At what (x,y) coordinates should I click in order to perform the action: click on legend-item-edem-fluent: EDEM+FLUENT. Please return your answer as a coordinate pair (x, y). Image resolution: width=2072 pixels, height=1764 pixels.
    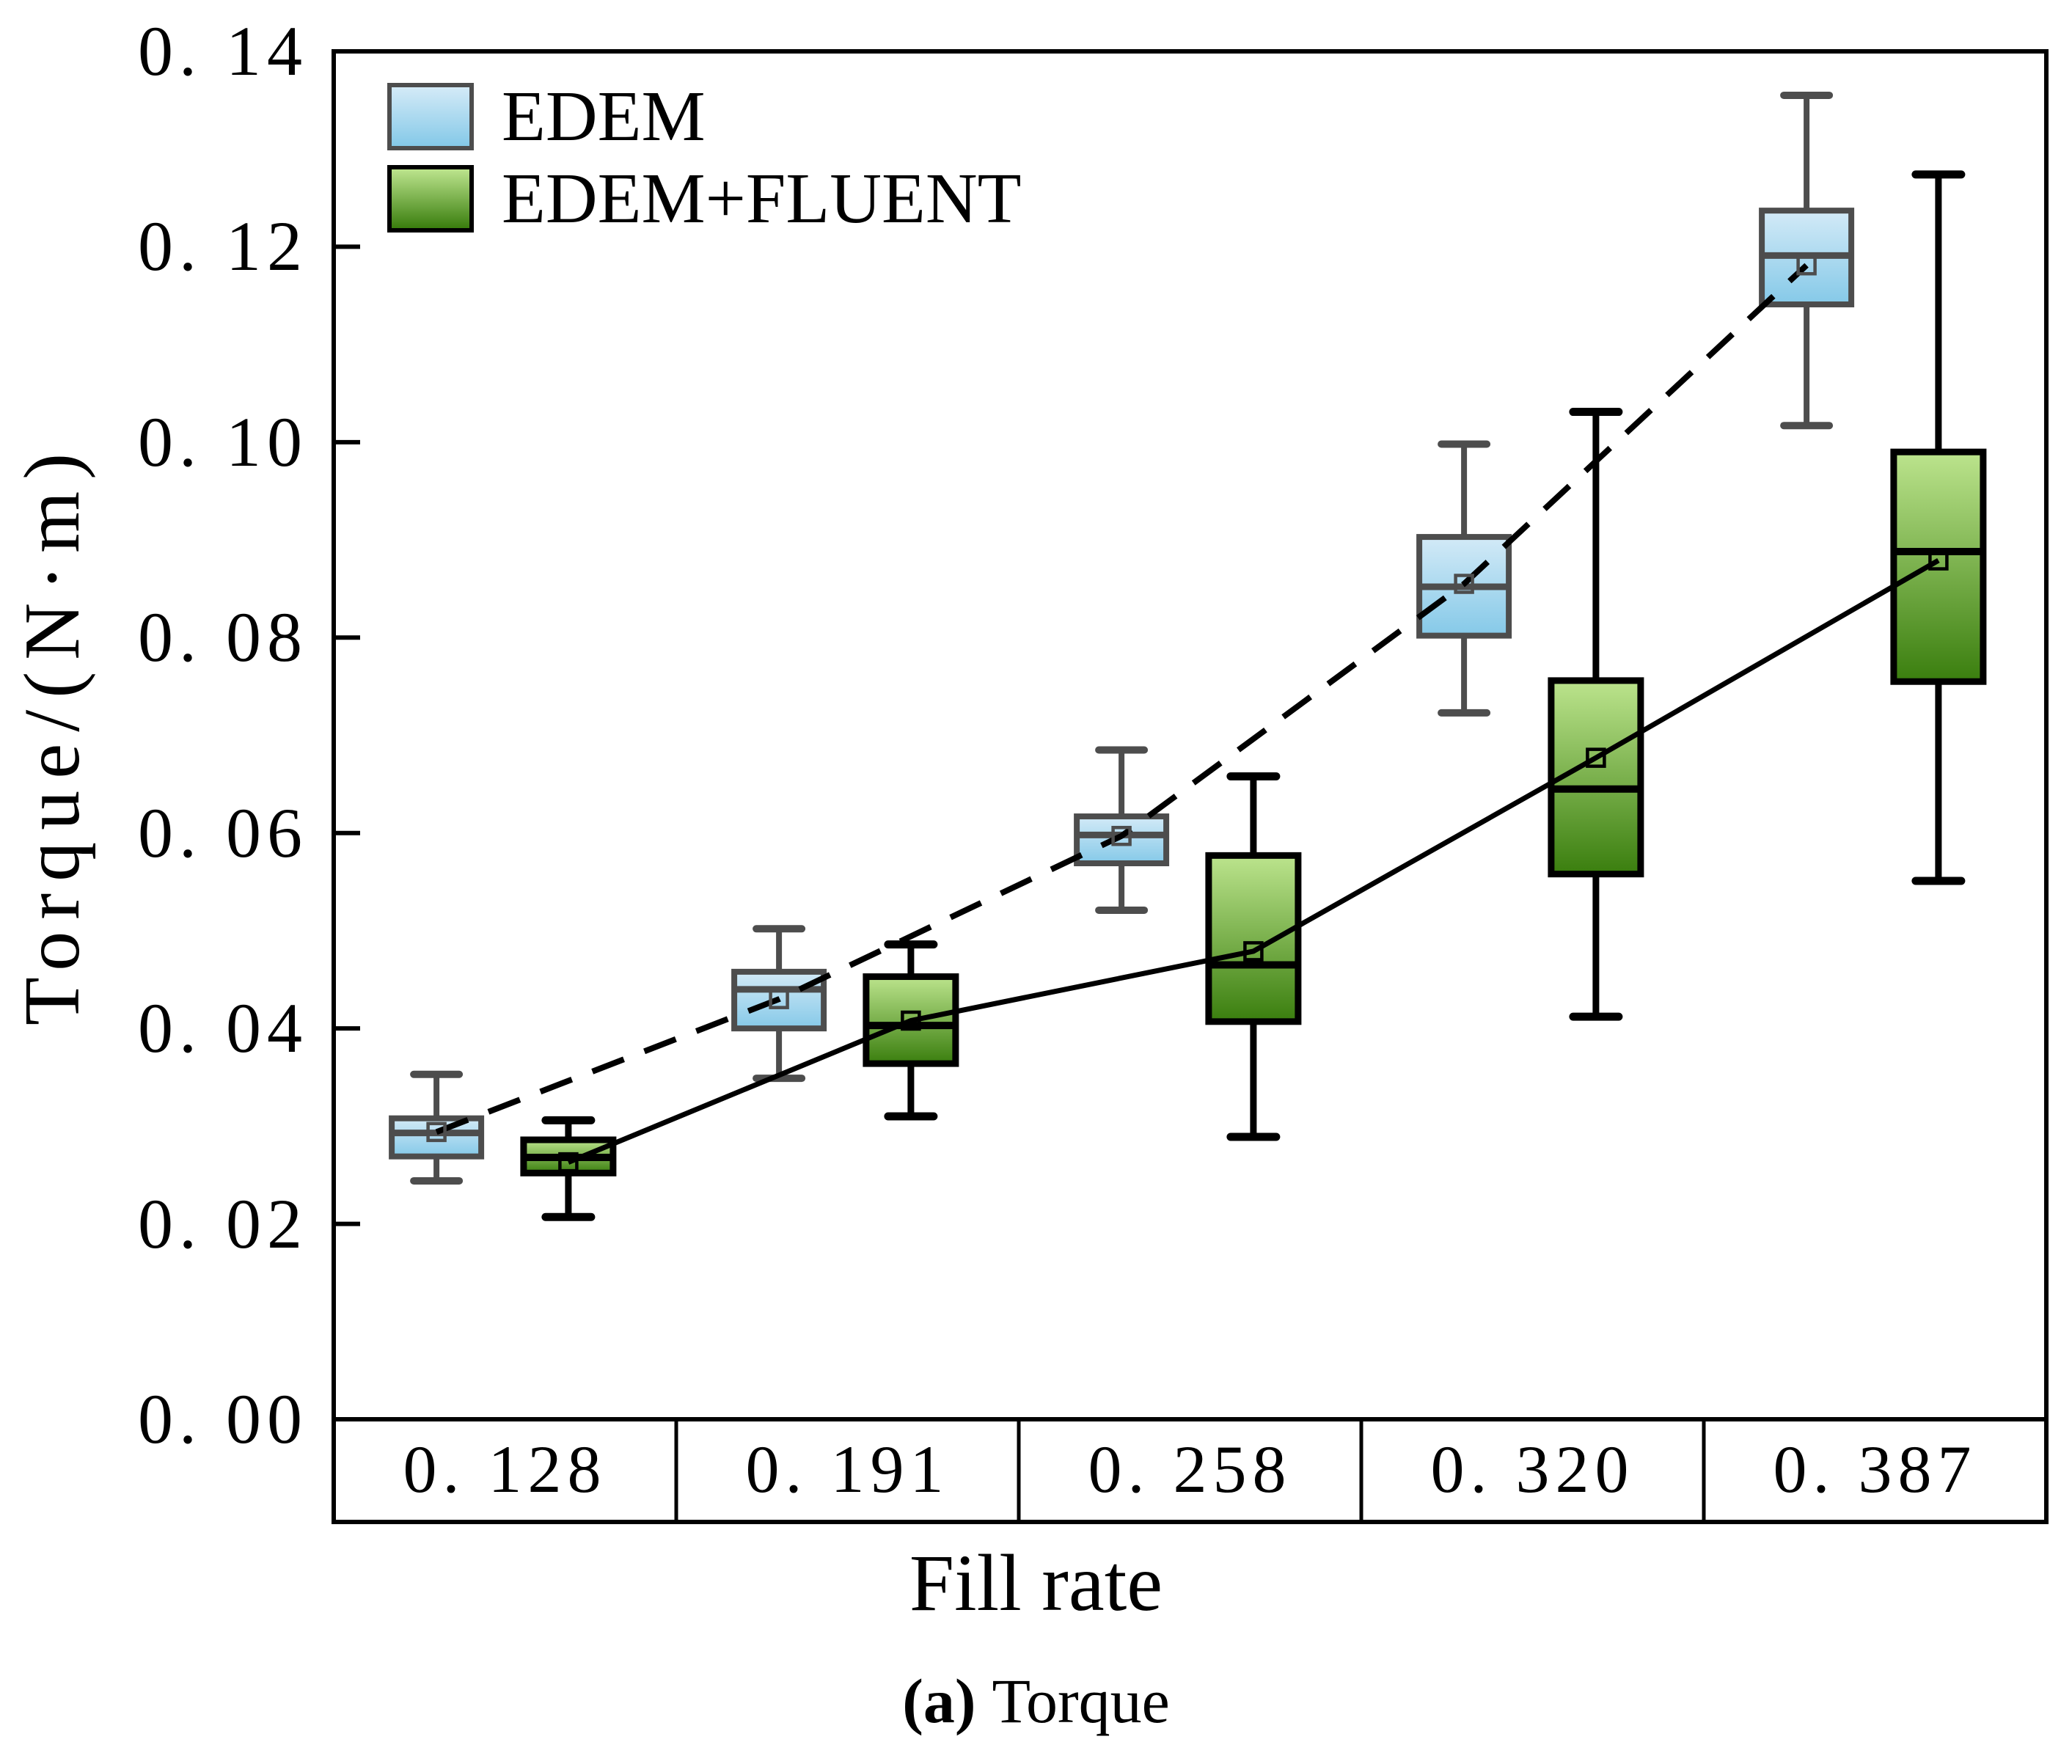
    Looking at the image, I should click on (704, 199).